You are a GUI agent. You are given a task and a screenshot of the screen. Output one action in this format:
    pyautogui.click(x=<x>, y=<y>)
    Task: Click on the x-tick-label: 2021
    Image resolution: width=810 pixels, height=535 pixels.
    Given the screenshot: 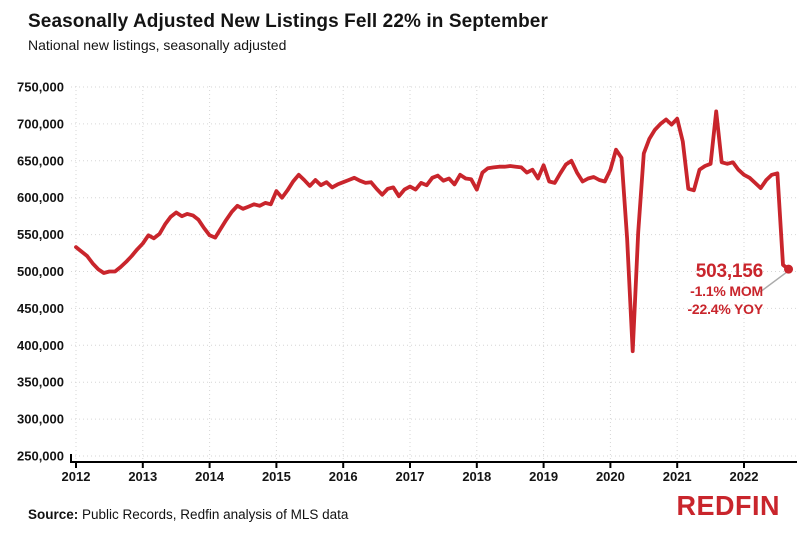 What is the action you would take?
    pyautogui.click(x=677, y=476)
    